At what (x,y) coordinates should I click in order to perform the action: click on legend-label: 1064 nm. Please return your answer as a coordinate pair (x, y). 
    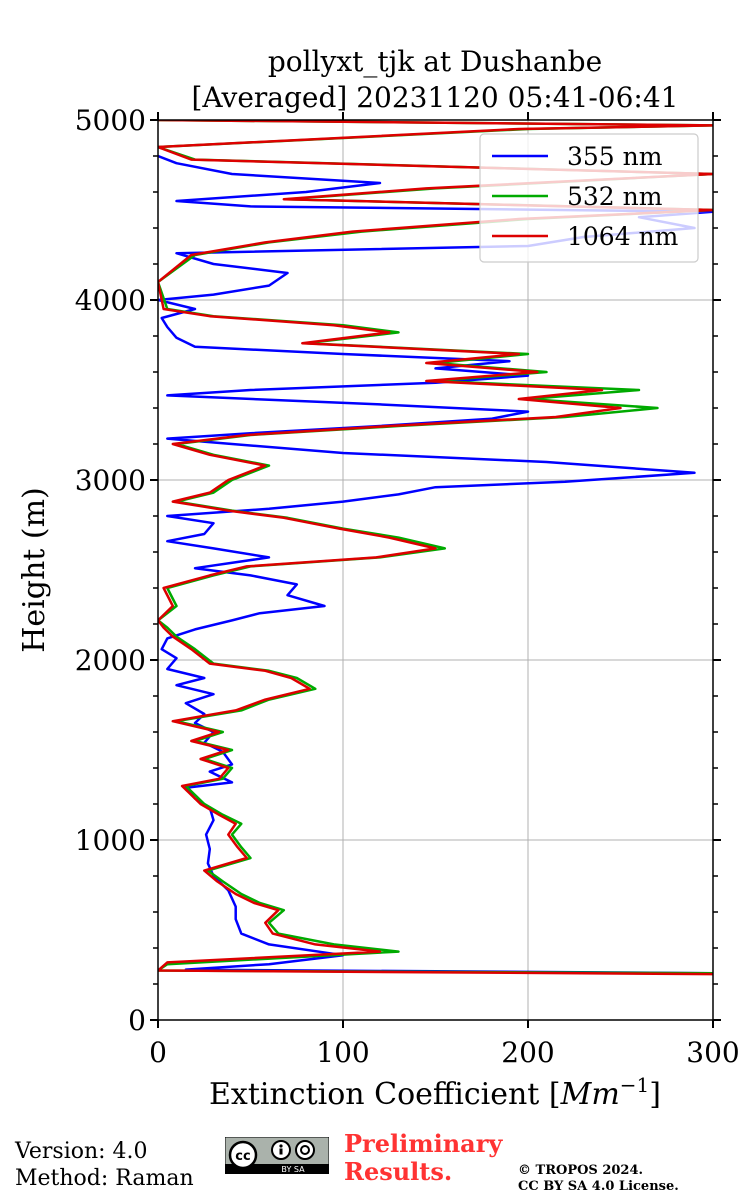
    Looking at the image, I should click on (623, 236).